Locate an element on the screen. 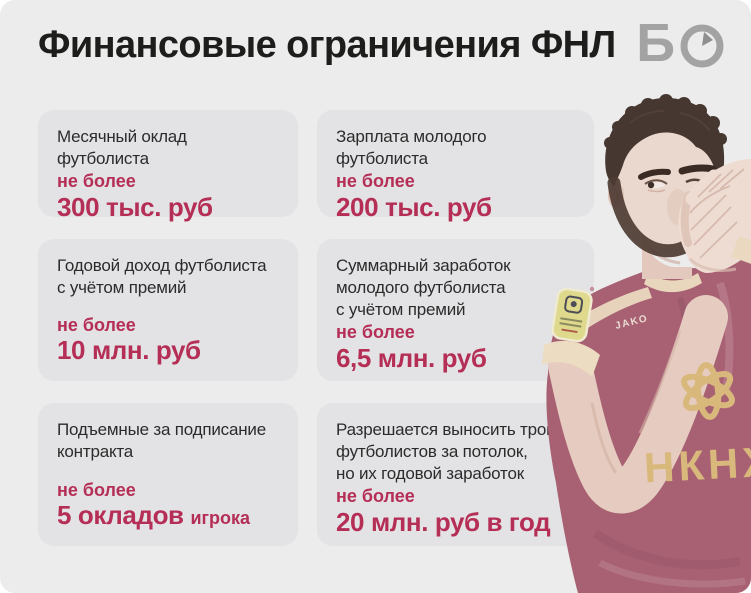 The image size is (751, 593). card-value-block: не более 200 тыс. руб is located at coordinates (457, 196).